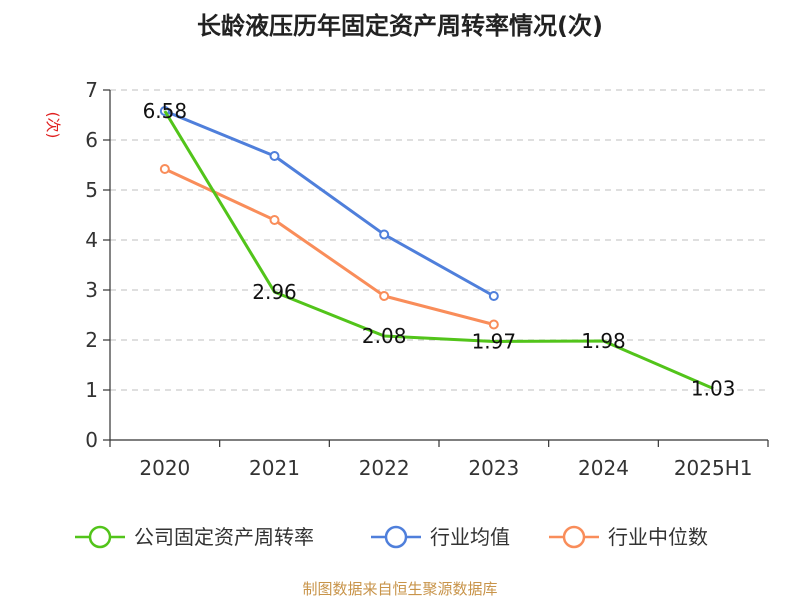 This screenshot has height=600, width=800. I want to click on data-label: 2.08, so click(384, 336).